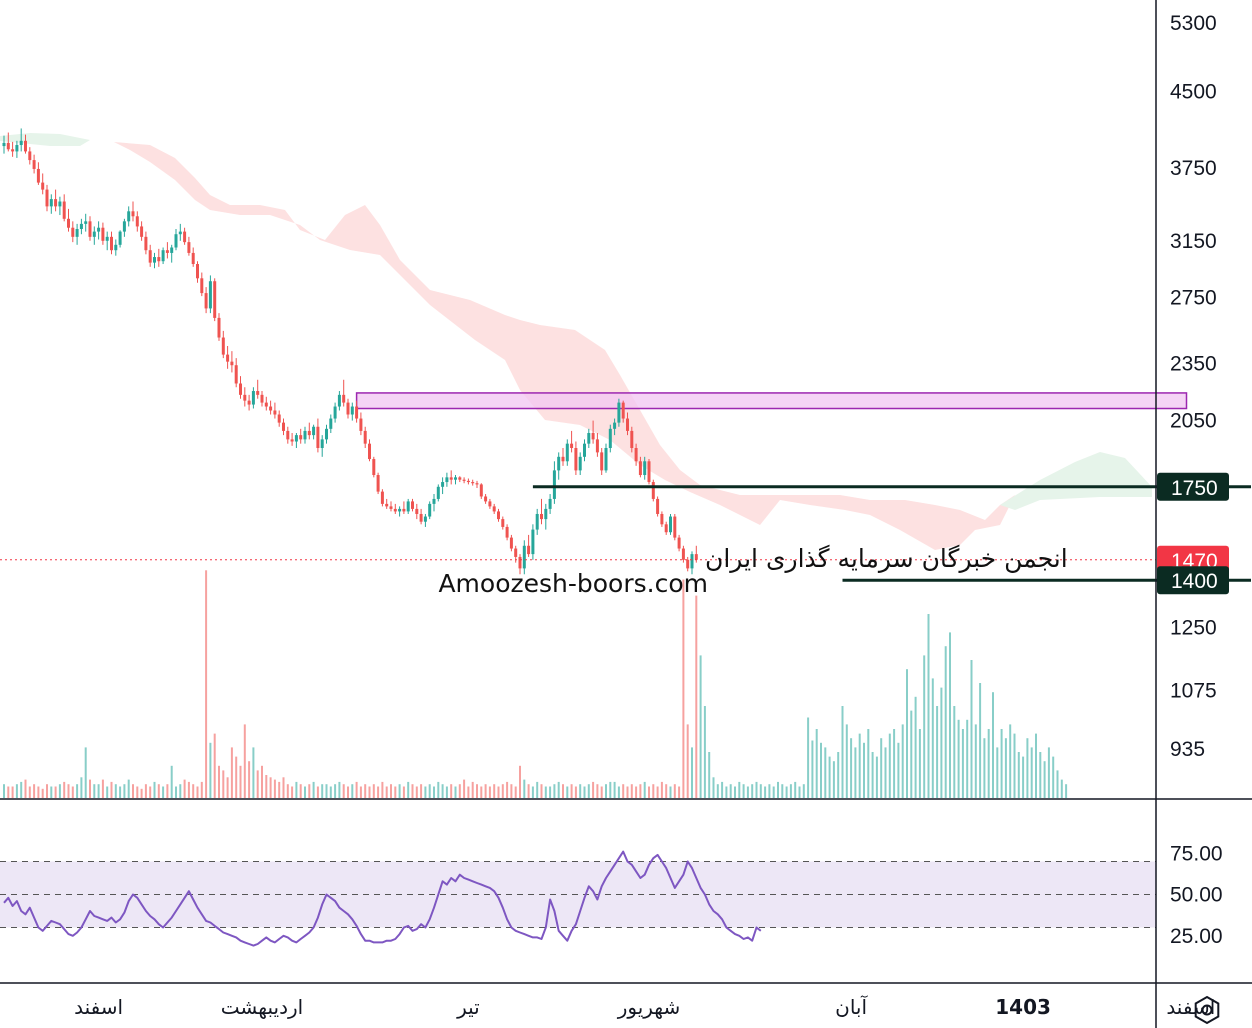 The height and width of the screenshot is (1028, 1252). What do you see at coordinates (1196, 895) in the screenshot?
I see `rsi-axis: 75.00 50.00 25.00` at bounding box center [1196, 895].